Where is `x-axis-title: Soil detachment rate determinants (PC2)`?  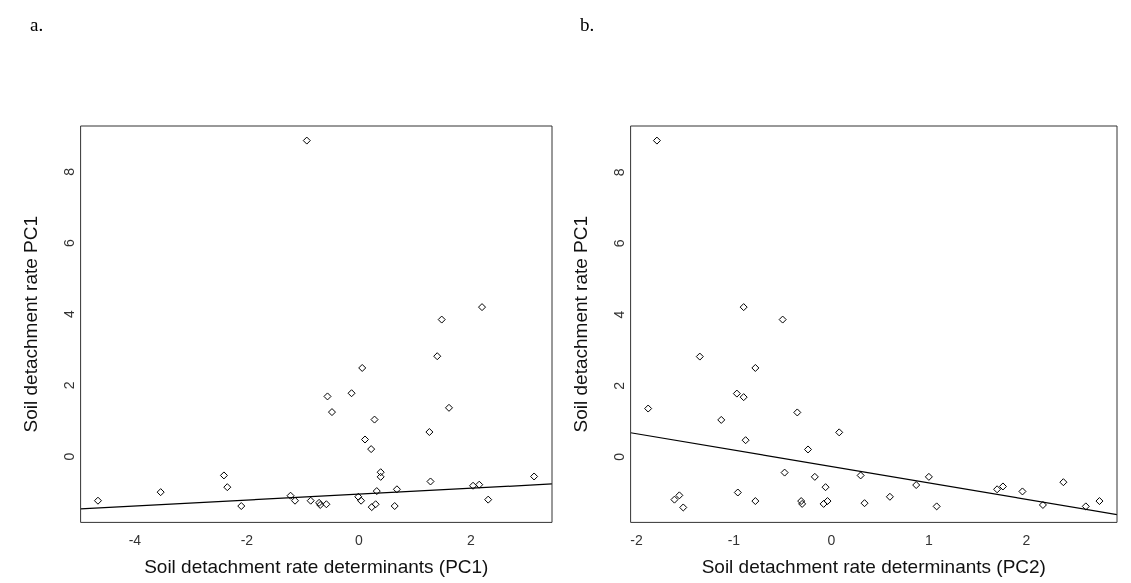
x-axis-title: Soil detachment rate determinants (PC2) is located at coordinates (873, 566).